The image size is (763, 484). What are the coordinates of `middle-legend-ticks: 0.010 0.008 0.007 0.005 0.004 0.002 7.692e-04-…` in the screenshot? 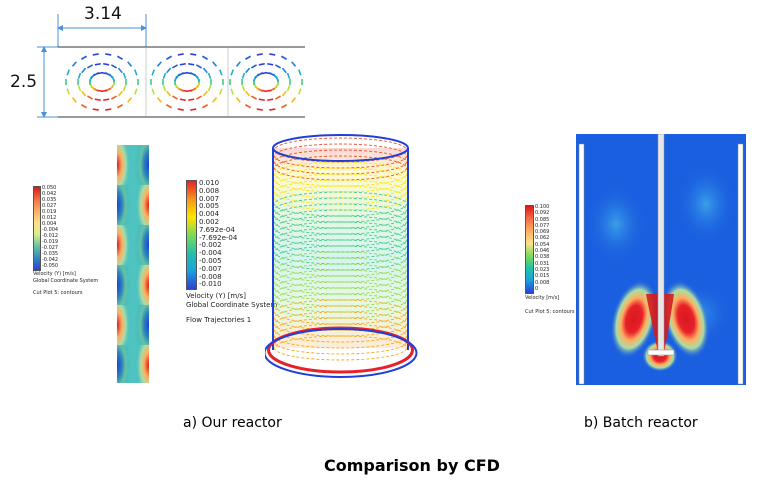 It's located at (218, 233).